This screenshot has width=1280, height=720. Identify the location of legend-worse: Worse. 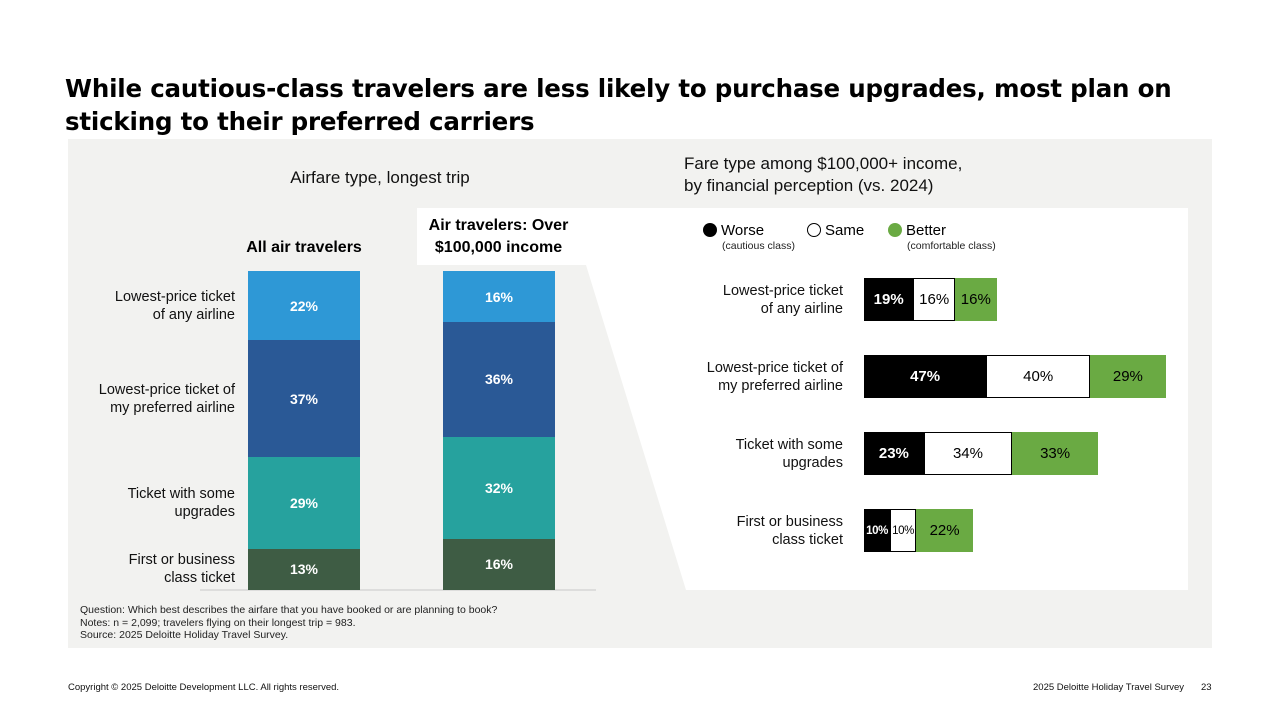
(733, 231).